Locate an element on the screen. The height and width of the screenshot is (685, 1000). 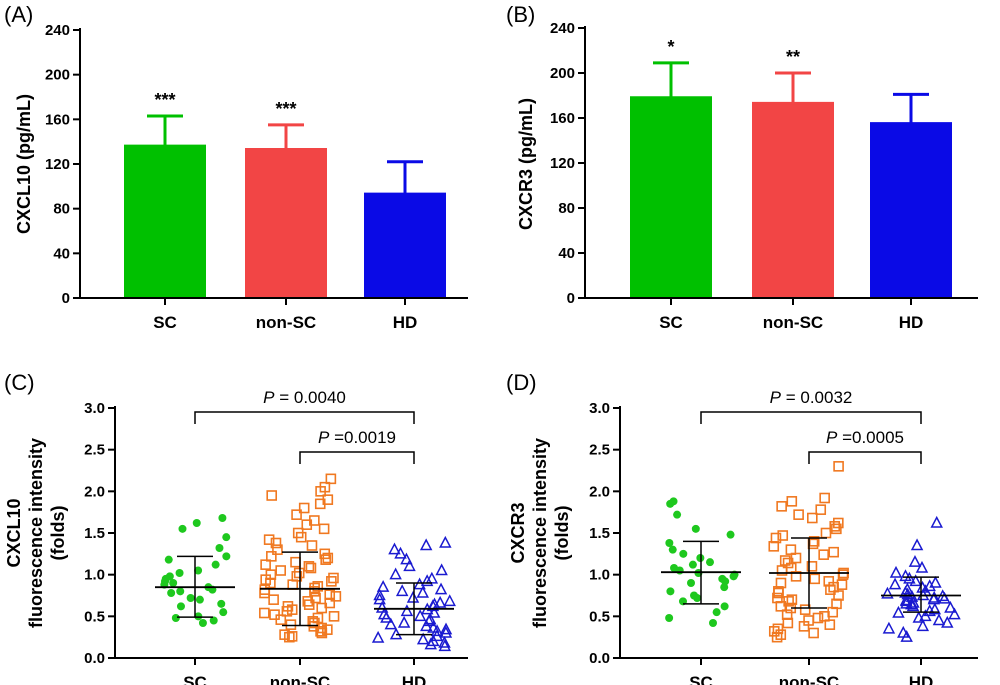
y-tick-label: 80 is located at coordinates (61, 209).